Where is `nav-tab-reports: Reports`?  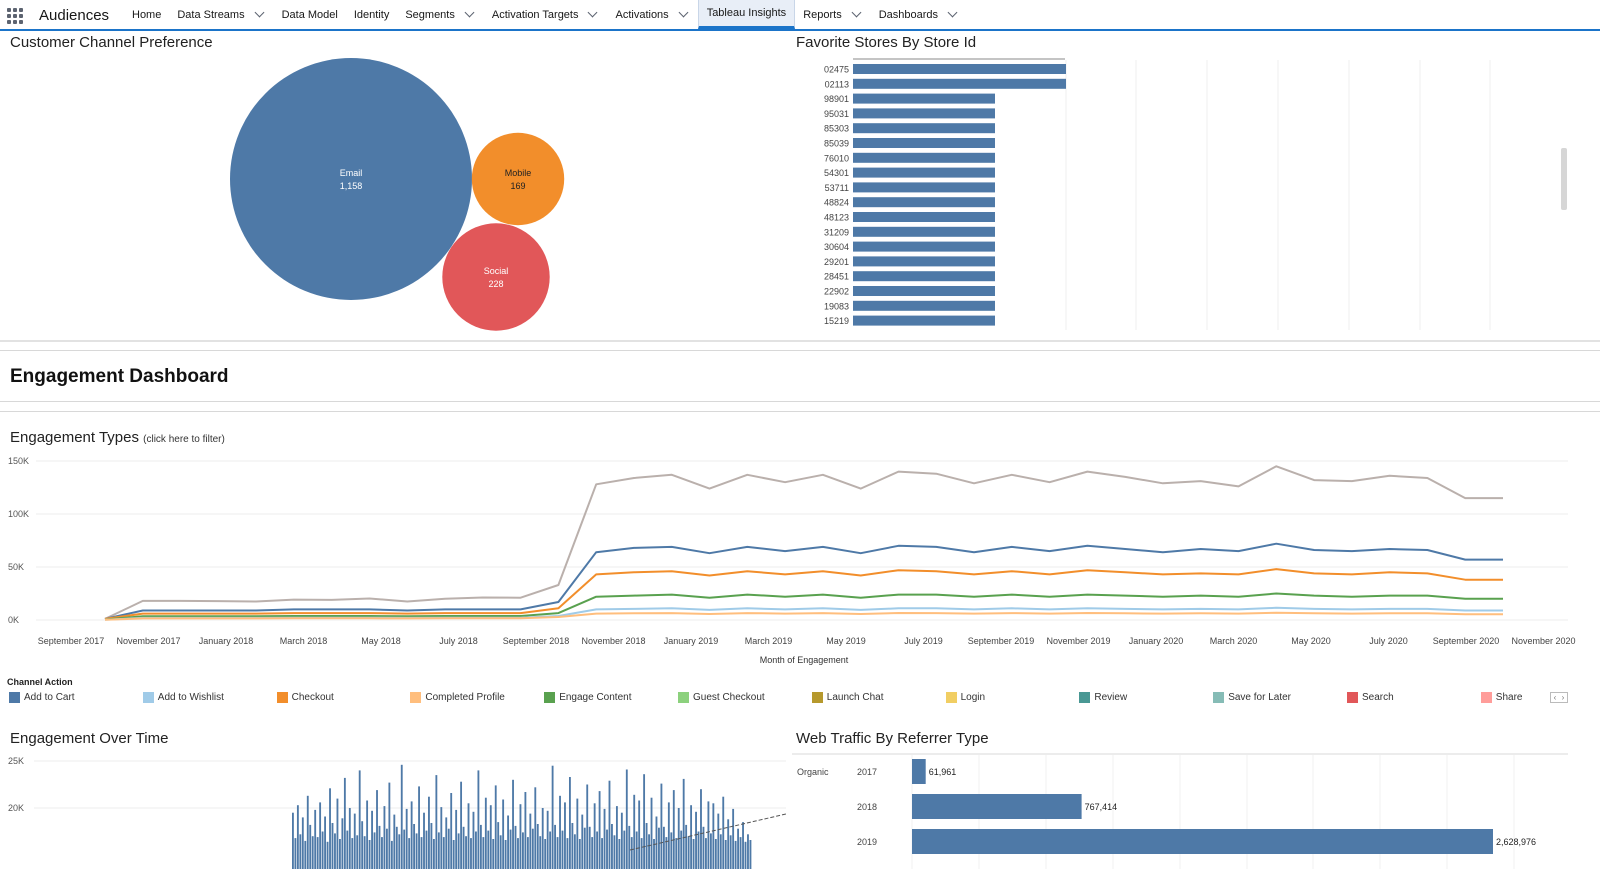
nav-tab-reports: Reports is located at coordinates (833, 14).